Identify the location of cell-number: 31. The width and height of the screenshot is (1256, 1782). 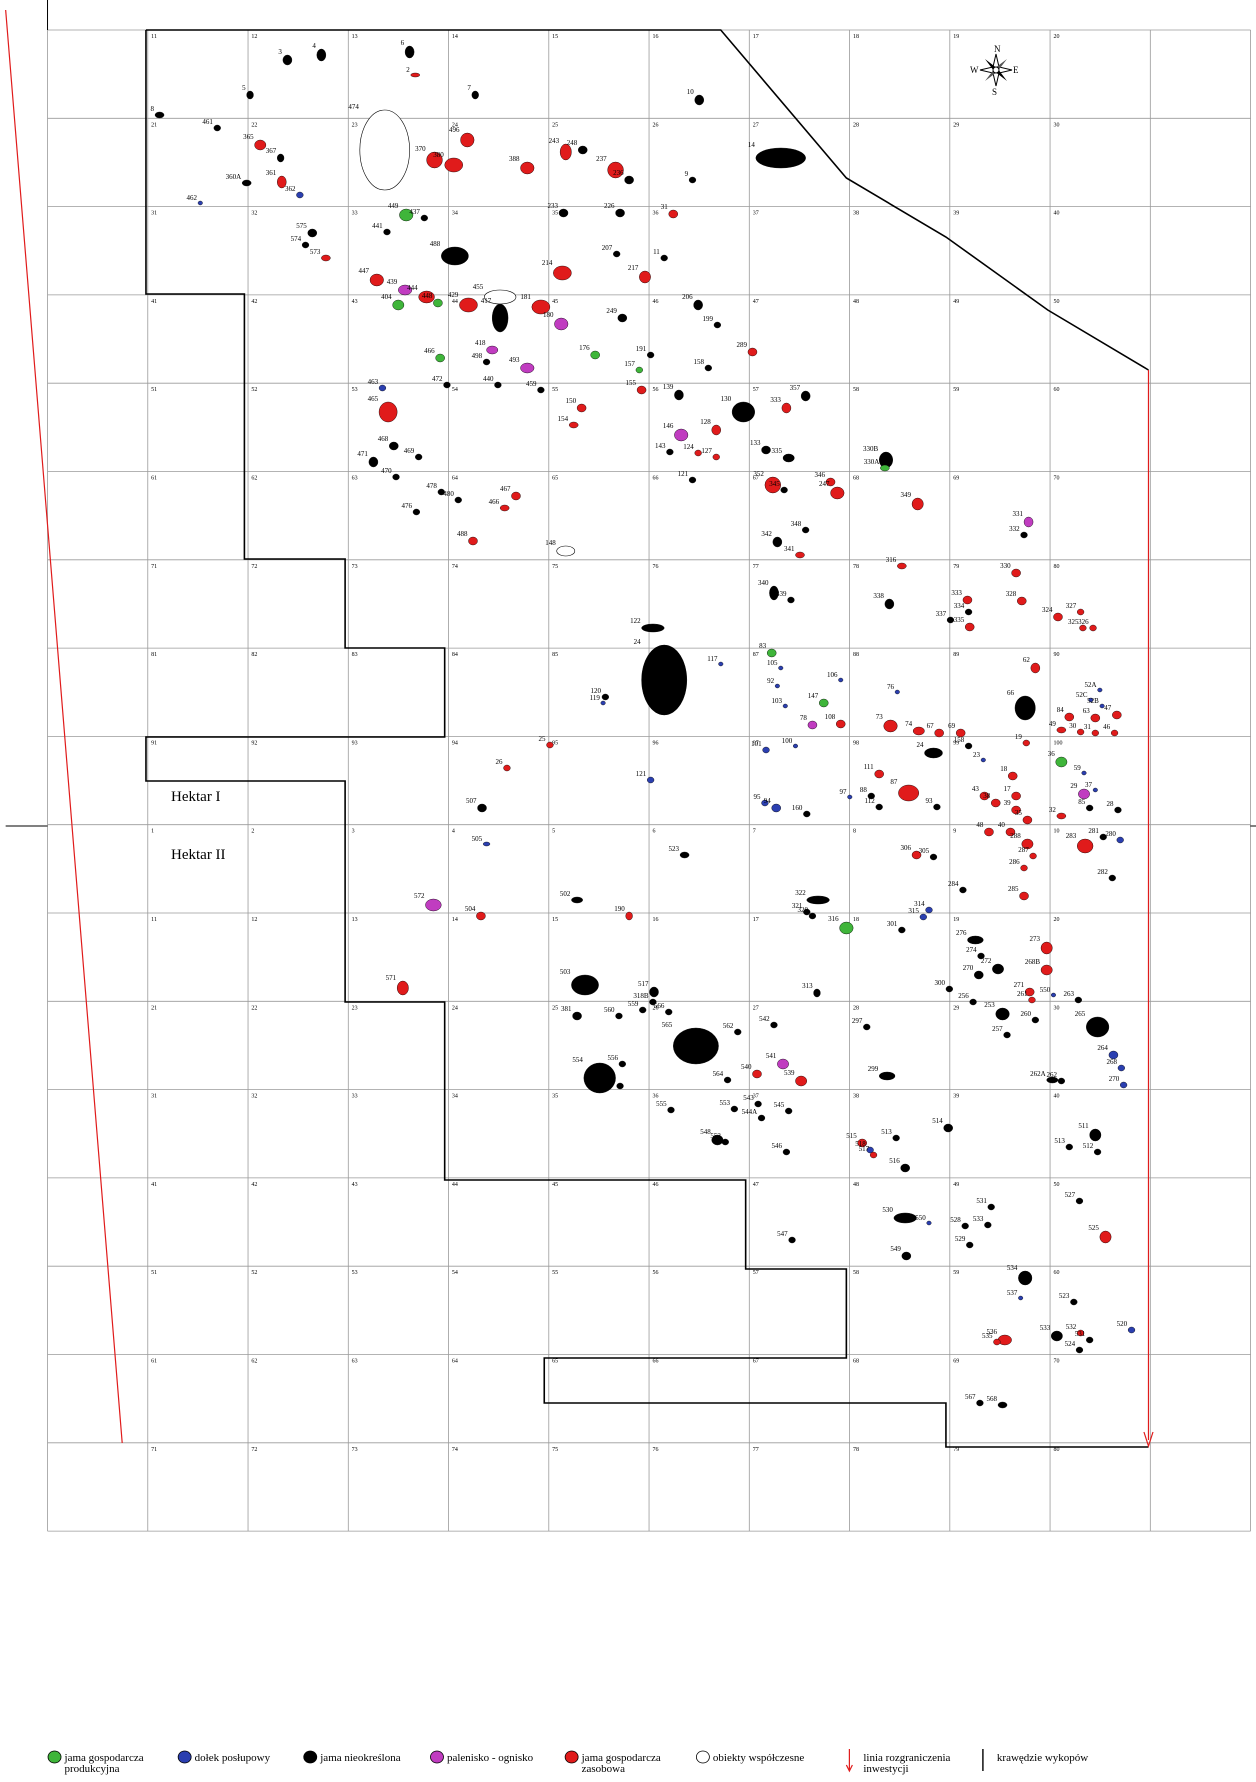
(154, 214).